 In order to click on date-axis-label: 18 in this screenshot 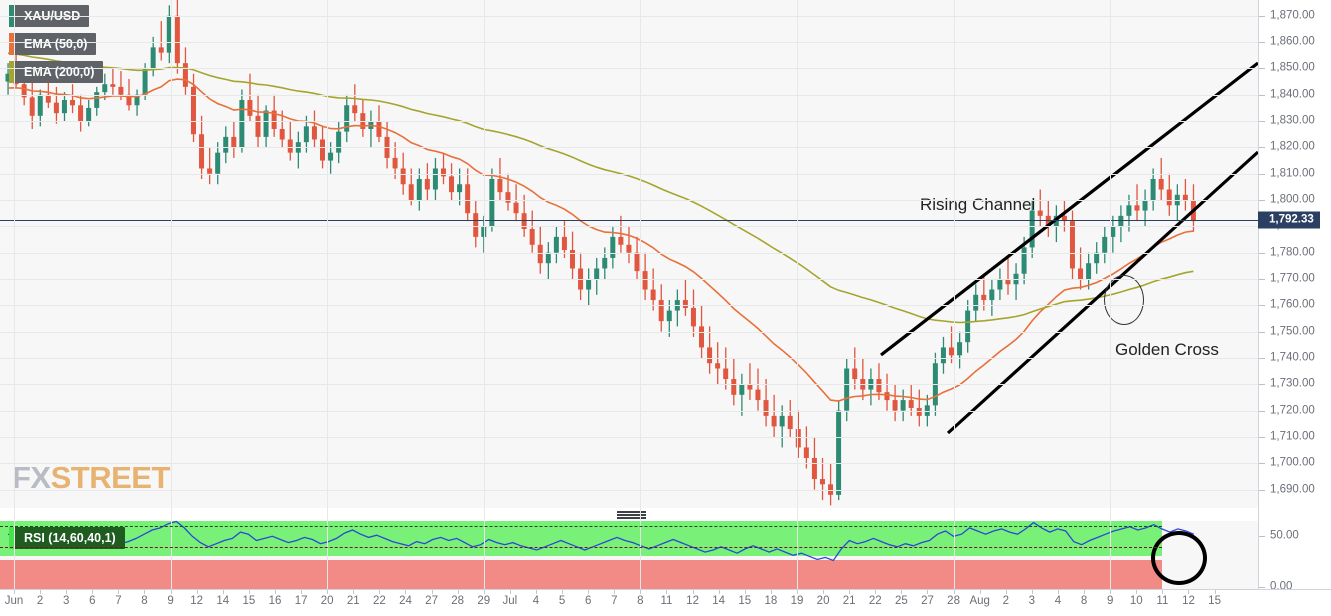, I will do `click(771, 601)`.